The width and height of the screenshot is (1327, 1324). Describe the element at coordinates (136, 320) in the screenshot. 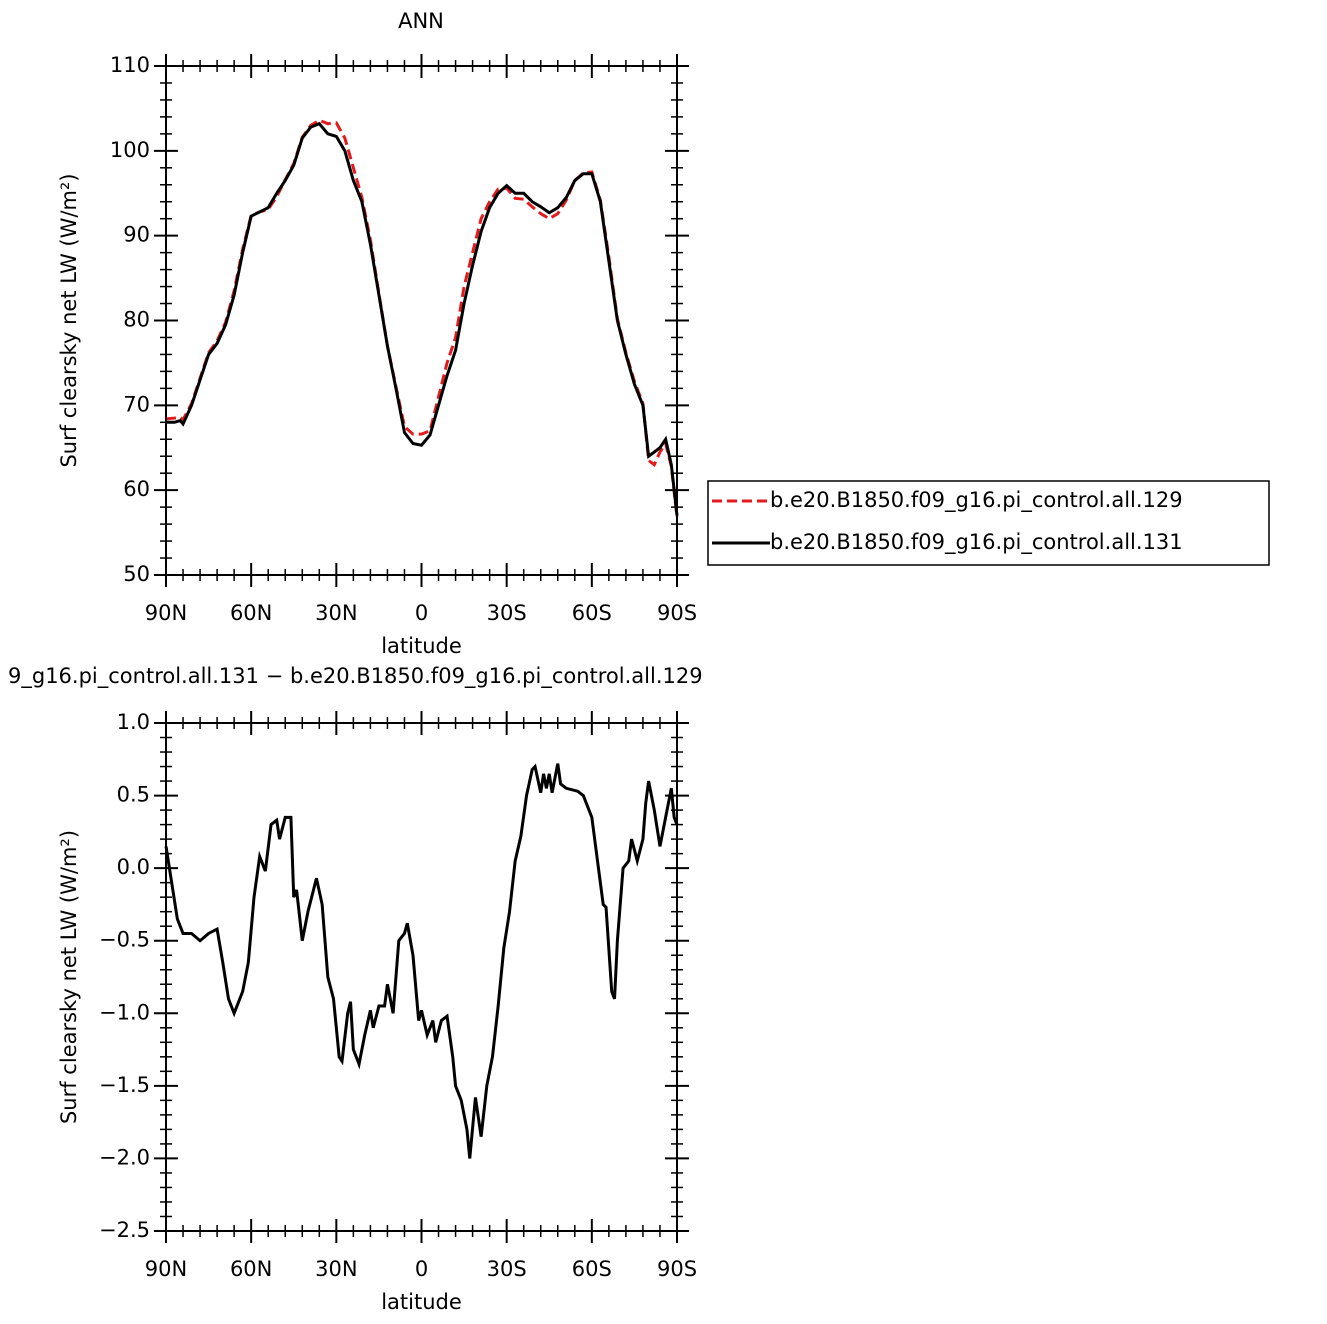

I see `y-tick-label: 80` at that location.